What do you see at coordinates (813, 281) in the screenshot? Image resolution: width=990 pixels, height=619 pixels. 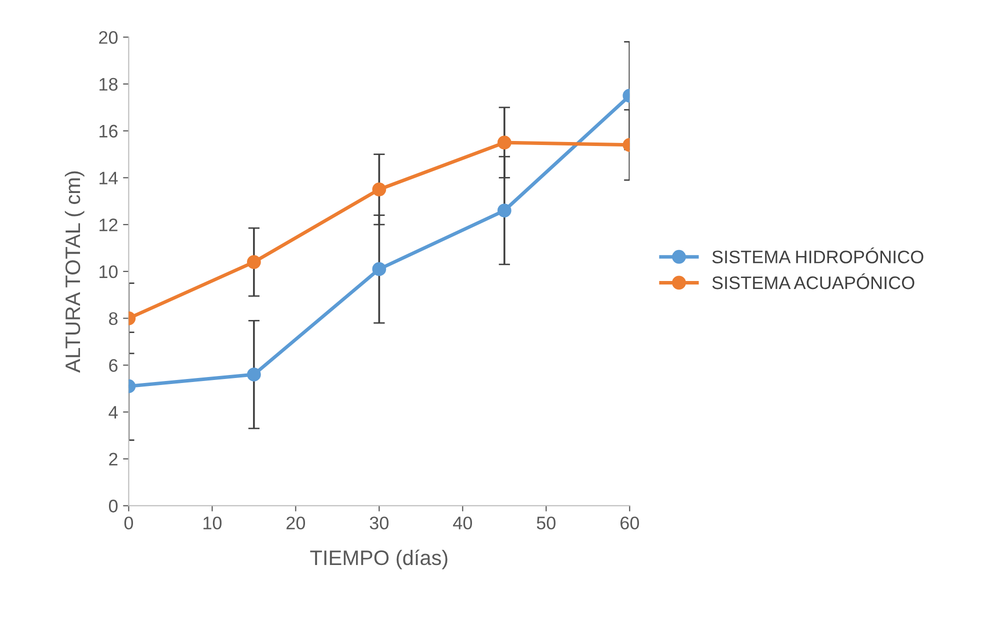 I see `legend-label: SISTEMA ACUAPÓNICO` at bounding box center [813, 281].